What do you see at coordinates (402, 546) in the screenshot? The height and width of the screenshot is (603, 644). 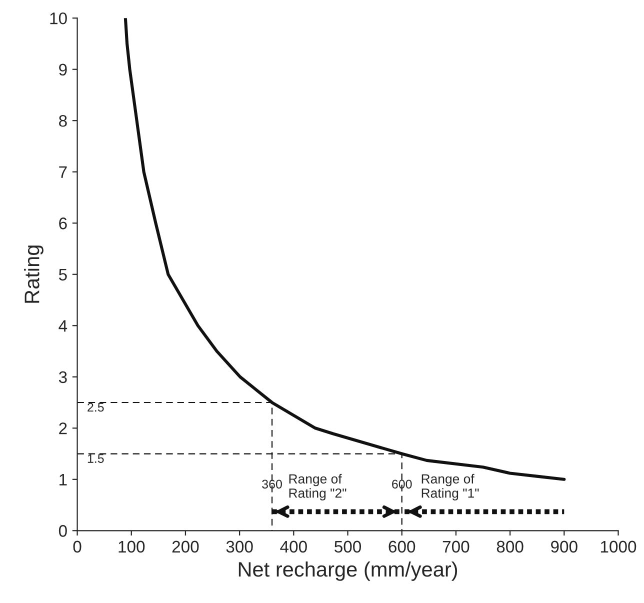 I see `x-tick-label: 600` at bounding box center [402, 546].